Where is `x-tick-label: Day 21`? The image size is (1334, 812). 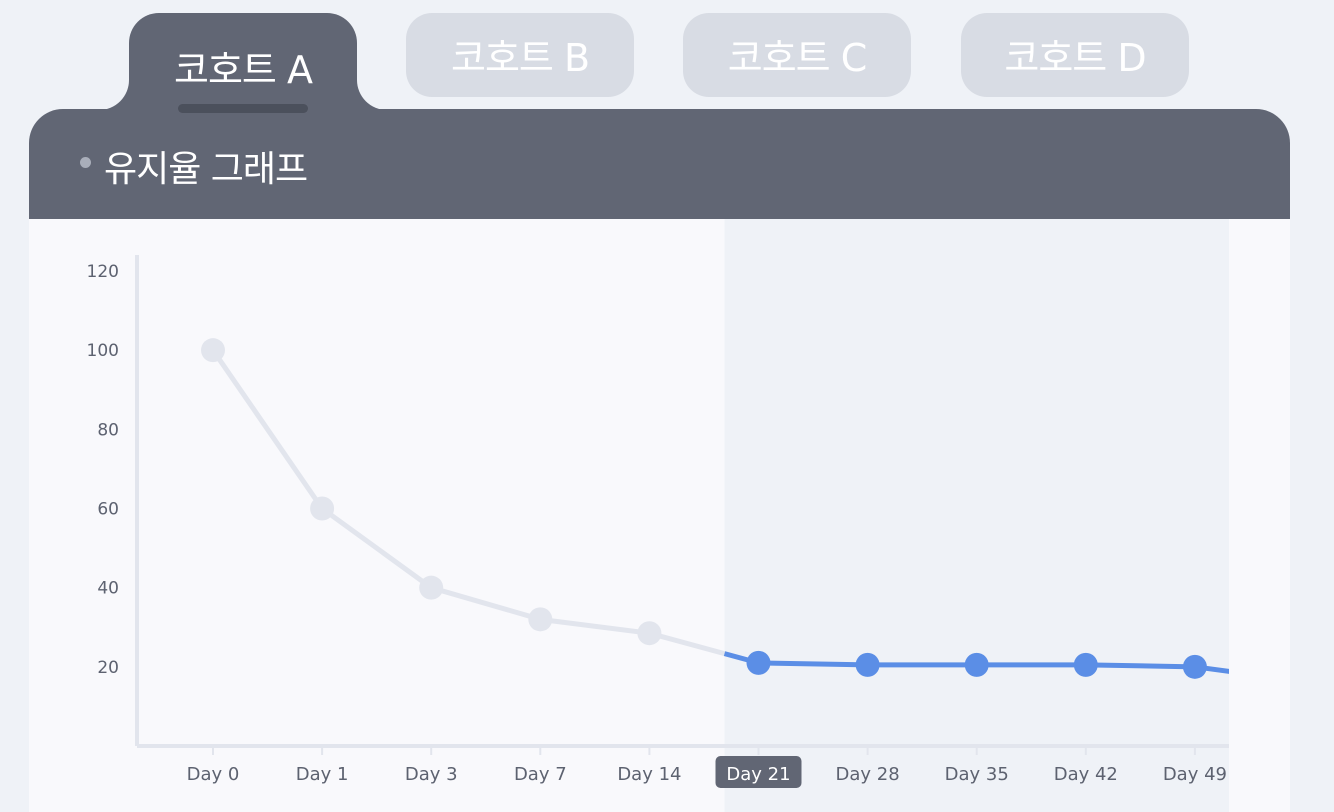 x-tick-label: Day 21 is located at coordinates (758, 774).